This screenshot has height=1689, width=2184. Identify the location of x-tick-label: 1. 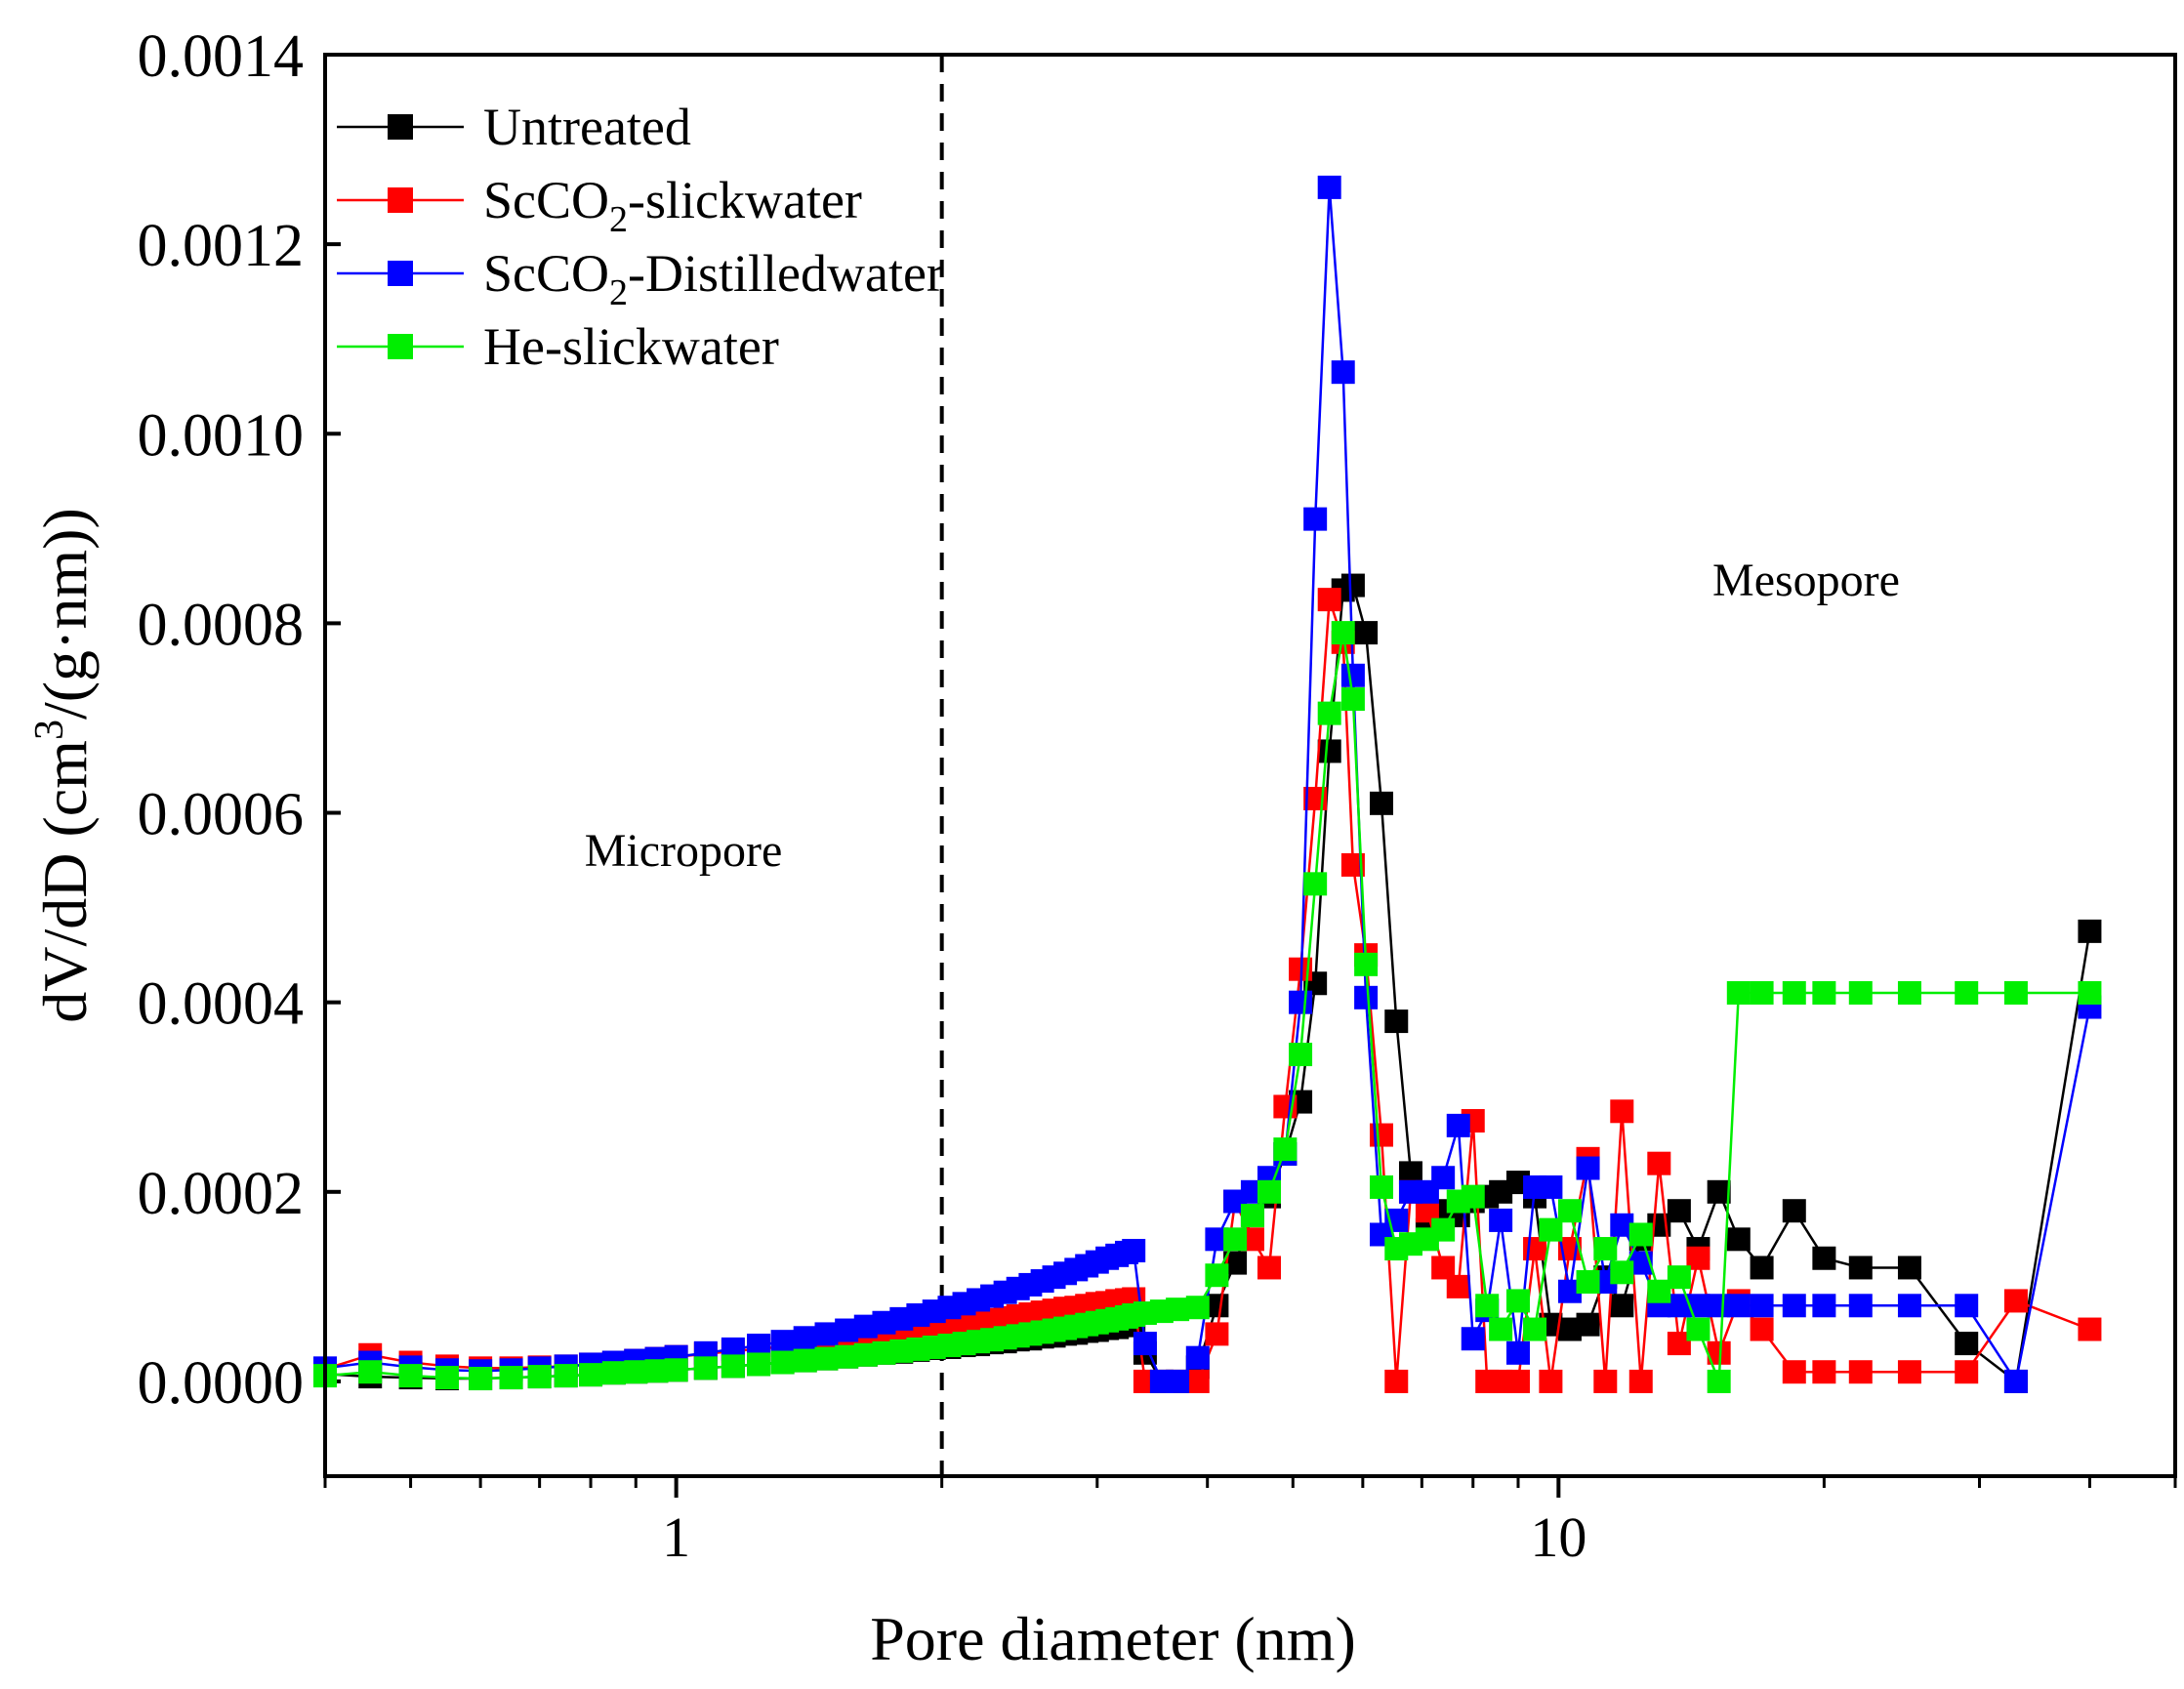
(676, 1537).